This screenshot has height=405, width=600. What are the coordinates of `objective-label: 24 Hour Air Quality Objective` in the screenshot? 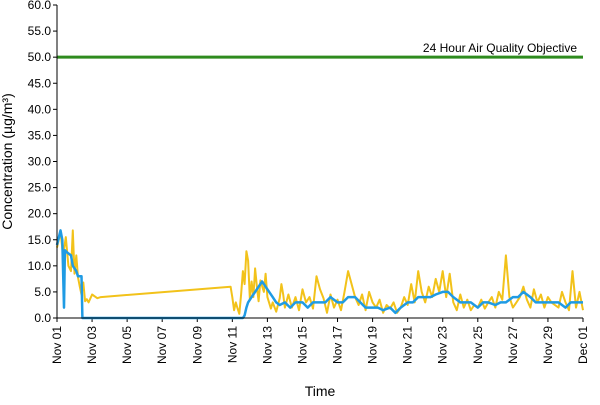 It's located at (500, 48).